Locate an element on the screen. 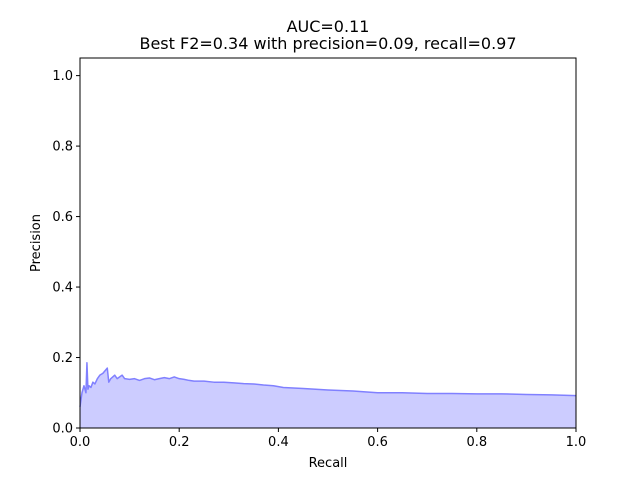 The image size is (640, 480). y-tick-label: 0.0 is located at coordinates (62, 429).